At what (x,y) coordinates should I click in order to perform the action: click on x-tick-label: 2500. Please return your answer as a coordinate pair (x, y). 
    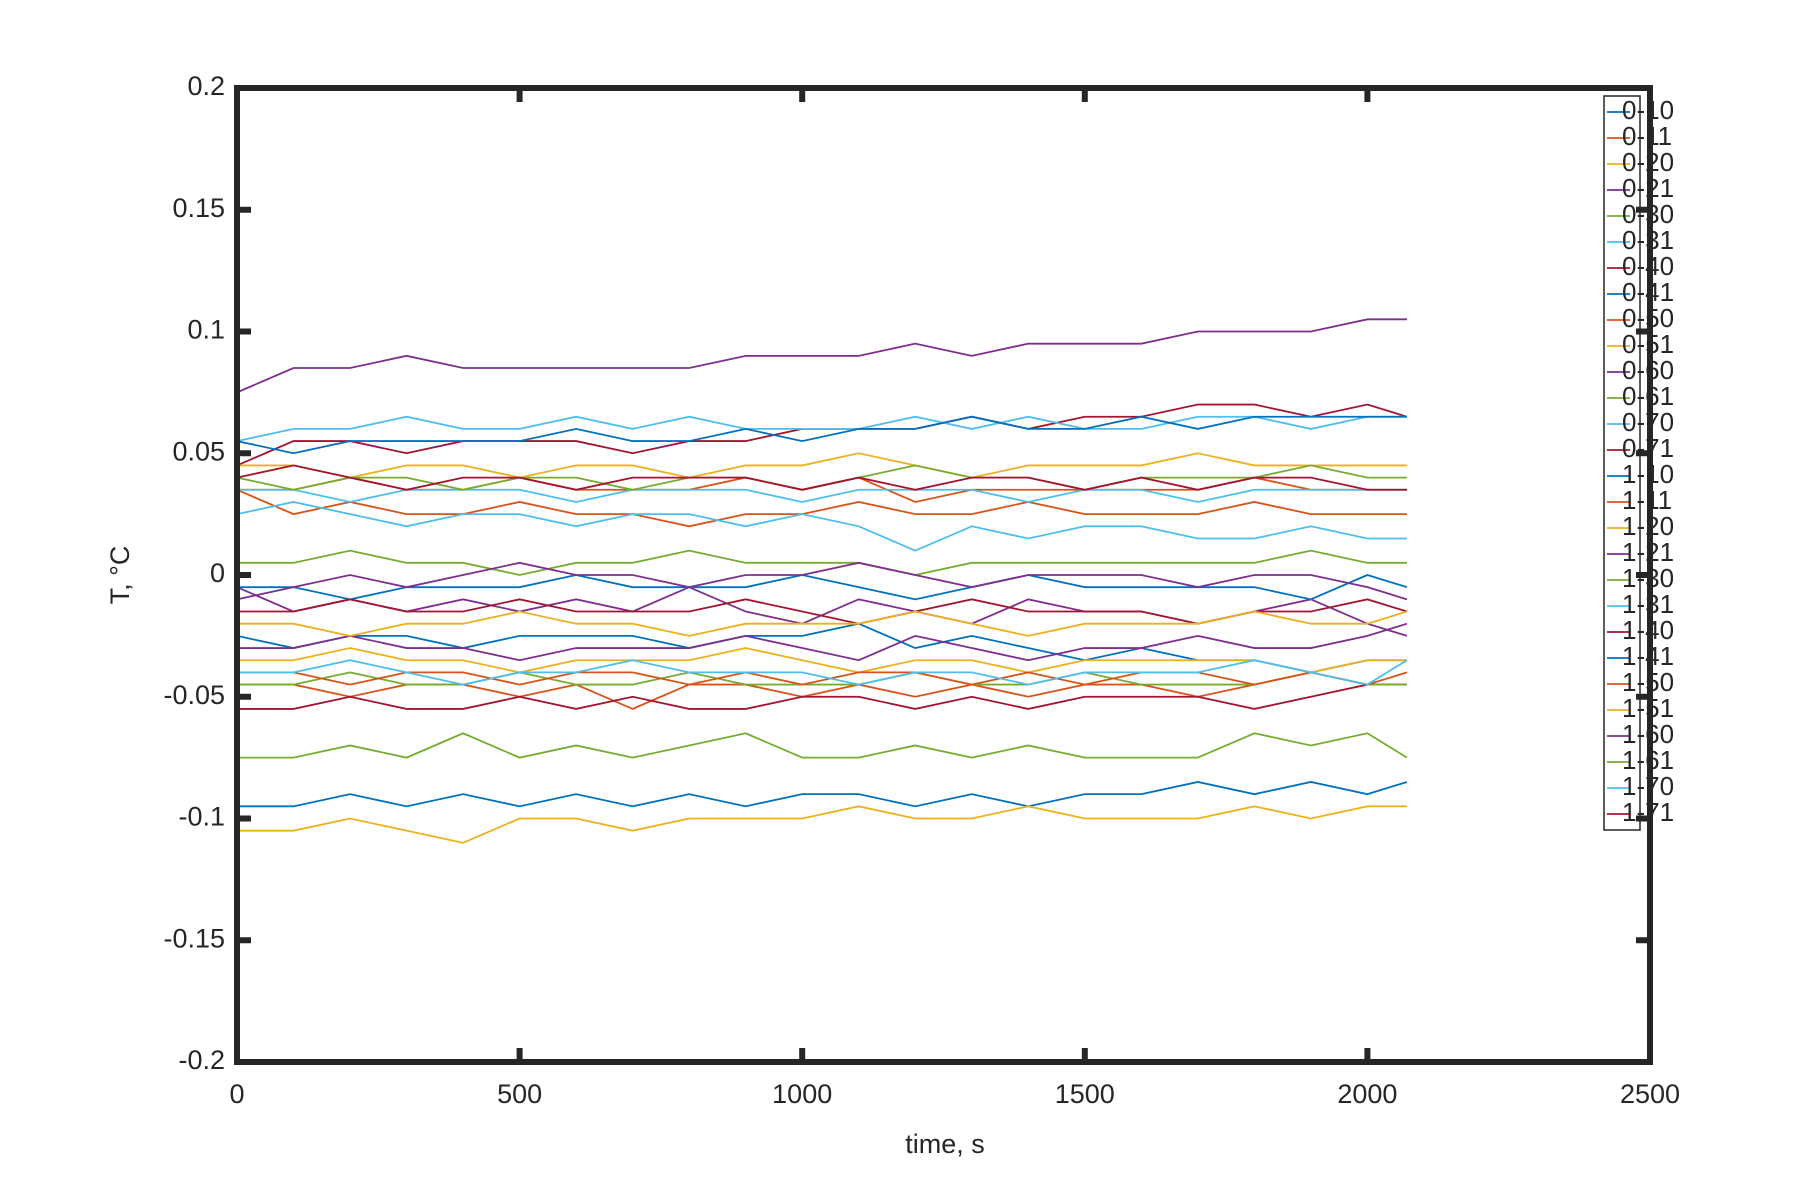
    Looking at the image, I should click on (1650, 1094).